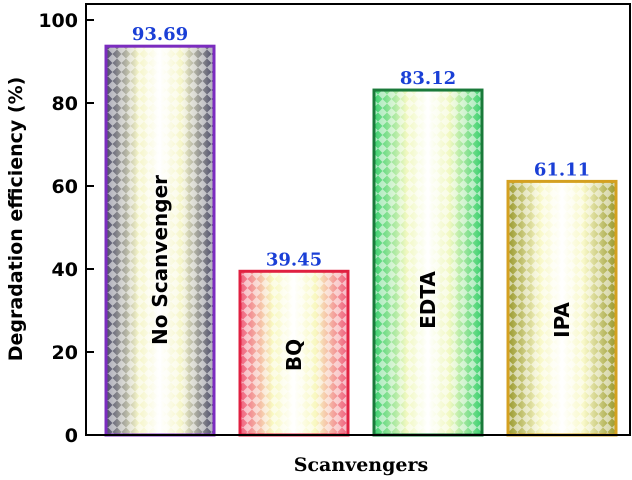 The height and width of the screenshot is (480, 632). I want to click on y-axis: 0 20 40 60 80 100, so click(66, 228).